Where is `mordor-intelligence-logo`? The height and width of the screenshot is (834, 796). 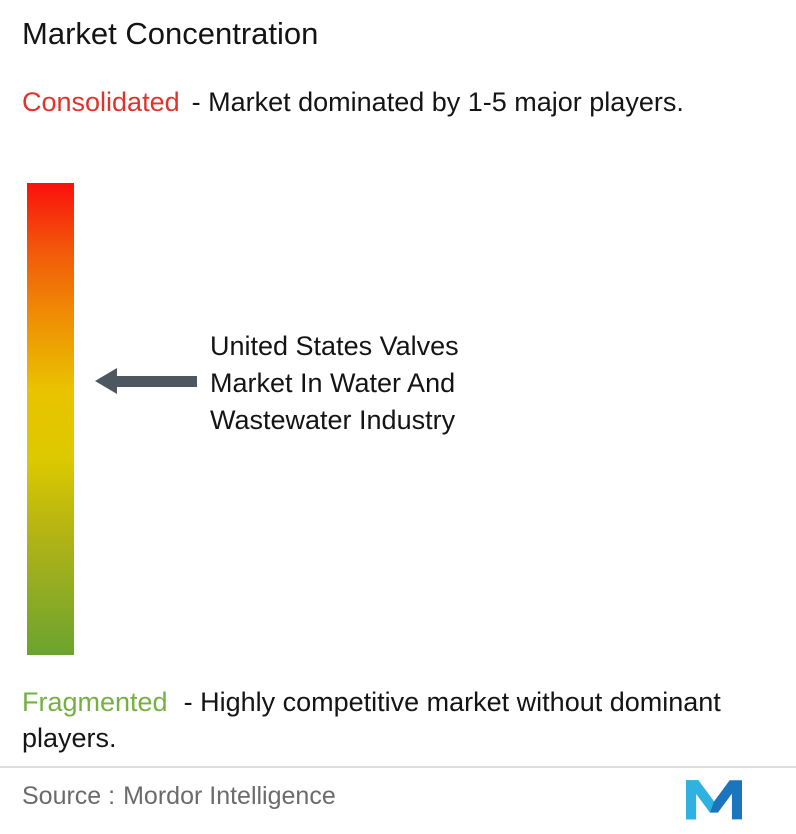
mordor-intelligence-logo is located at coordinates (714, 800).